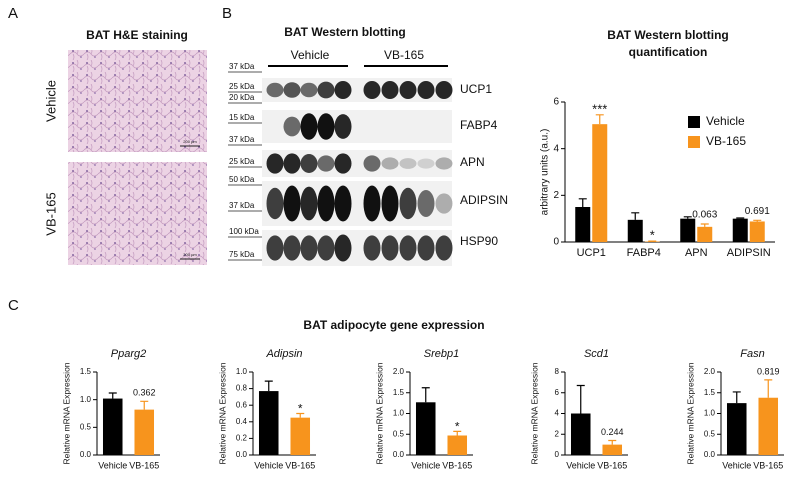  What do you see at coordinates (242, 388) in the screenshot?
I see `y-tick-label: 0.8` at bounding box center [242, 388].